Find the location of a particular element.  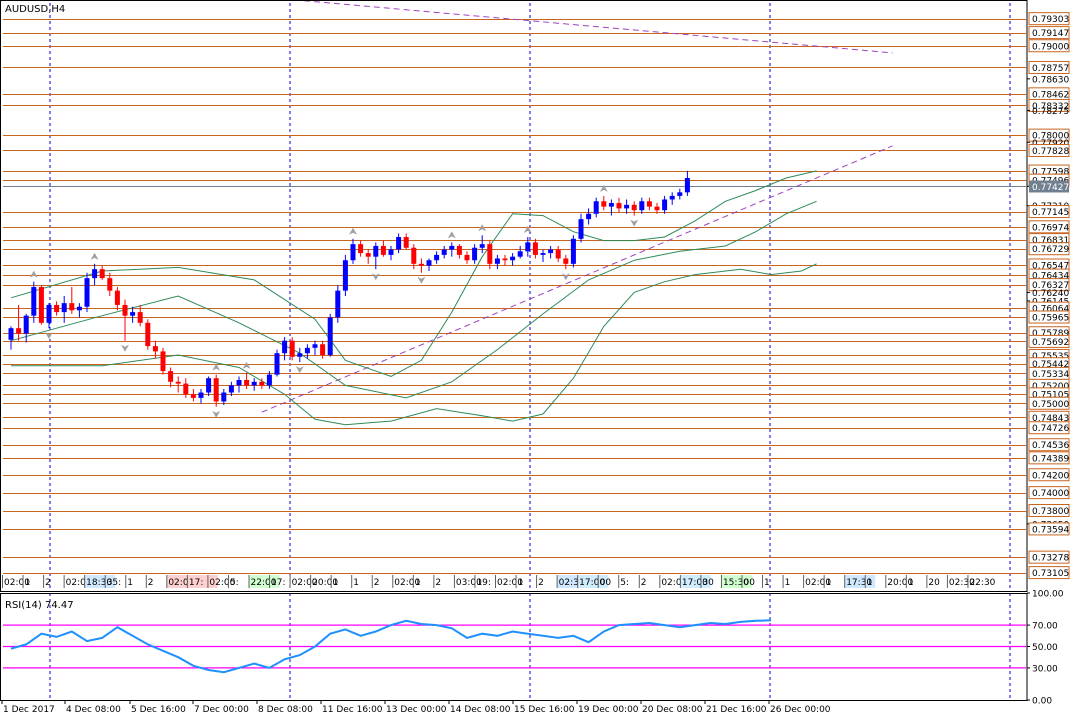

time-axis-label-11: 21 Dec 16:00 is located at coordinates (736, 710).